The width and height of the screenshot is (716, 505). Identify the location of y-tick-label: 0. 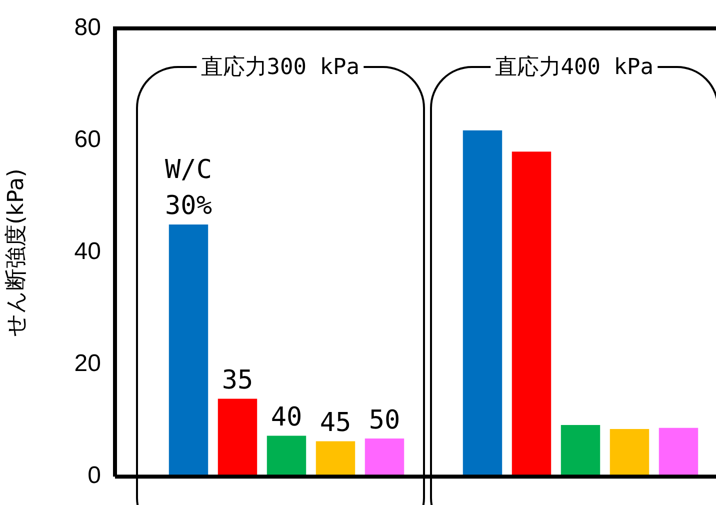
(94, 476).